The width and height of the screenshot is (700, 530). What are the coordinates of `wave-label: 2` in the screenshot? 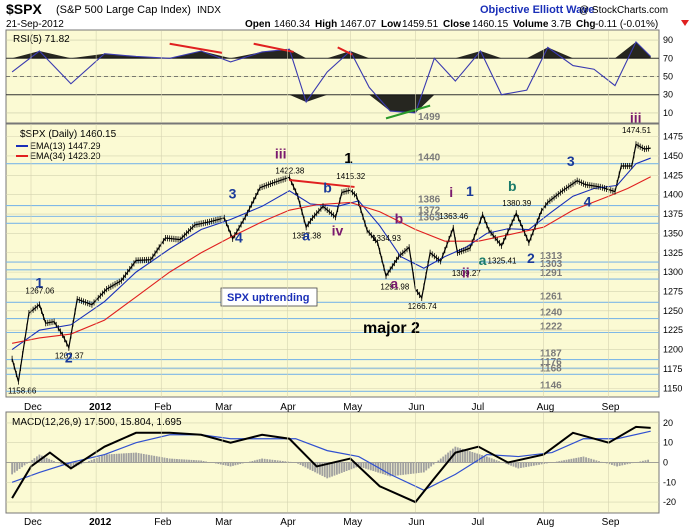 It's located at (69, 358).